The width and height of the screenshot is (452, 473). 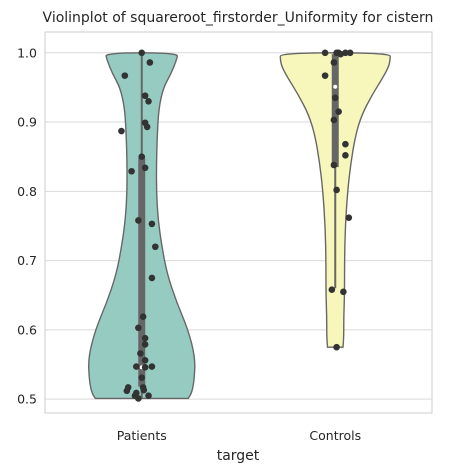 I want to click on x-tick-label: Patients, so click(x=142, y=435).